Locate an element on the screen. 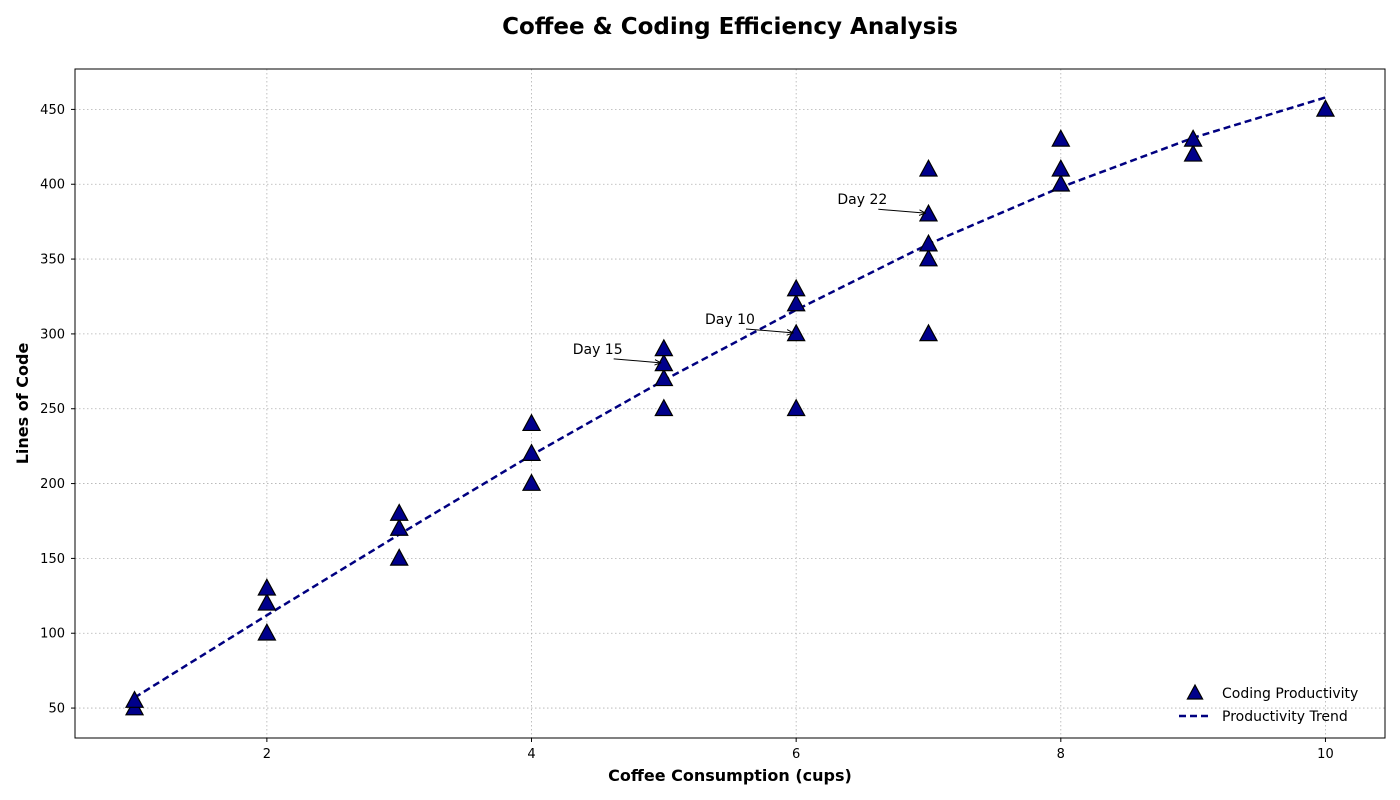 This screenshot has width=1400, height=800. annotation-label: Day 15 is located at coordinates (598, 350).